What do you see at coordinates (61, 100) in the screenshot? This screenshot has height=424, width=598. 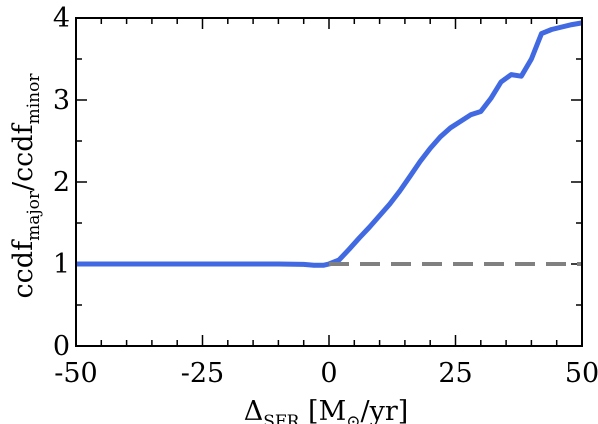 I see `y-tick-label: 3` at bounding box center [61, 100].